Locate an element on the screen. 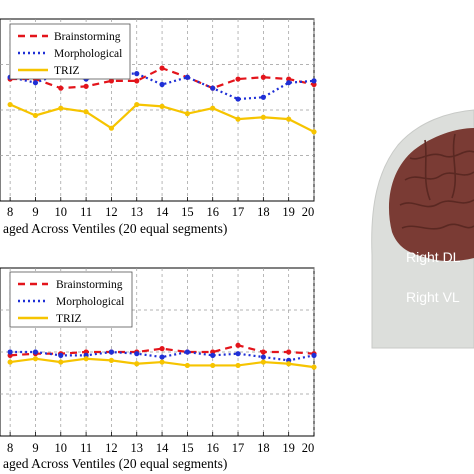 Image resolution: width=474 pixels, height=474 pixels. bottom-chart-series is located at coordinates (162, 356).